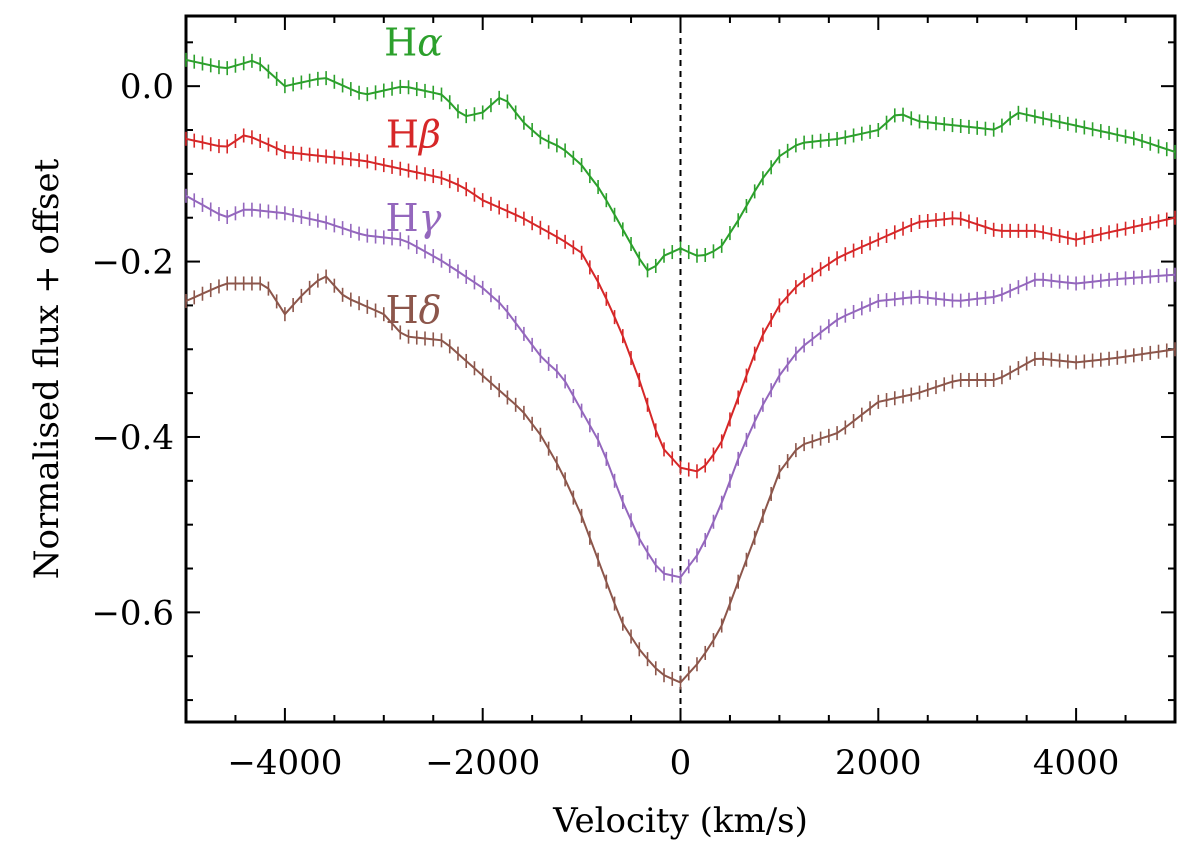  Describe the element at coordinates (47, 368) in the screenshot. I see `y-axis-title: Normalised flux + offset` at that location.